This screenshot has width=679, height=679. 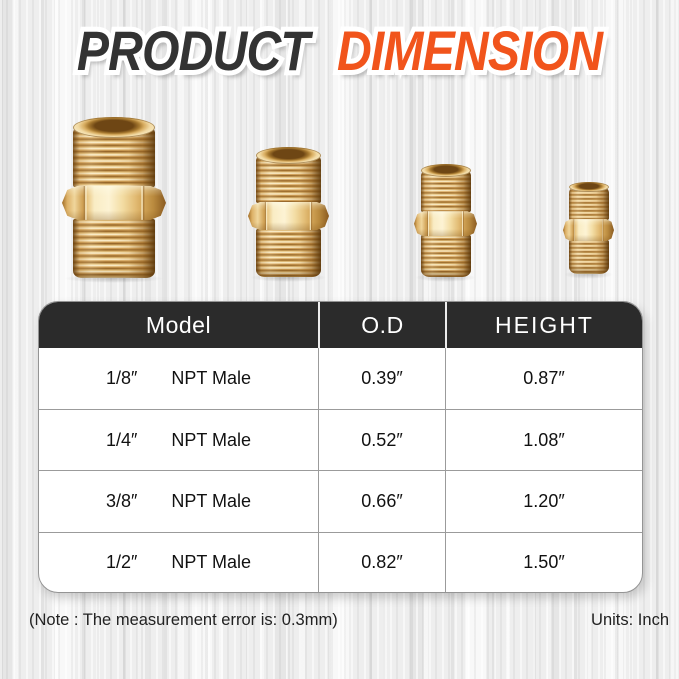 I want to click on model-size: 1/4″, so click(x=121, y=439).